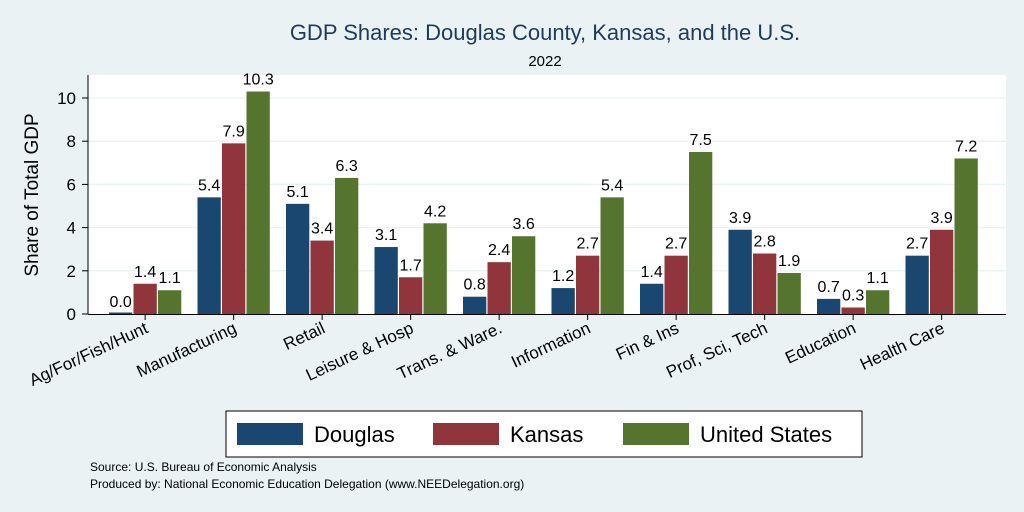 The image size is (1024, 512). Describe the element at coordinates (499, 288) in the screenshot. I see `bar-kansas-trans-ware` at that location.